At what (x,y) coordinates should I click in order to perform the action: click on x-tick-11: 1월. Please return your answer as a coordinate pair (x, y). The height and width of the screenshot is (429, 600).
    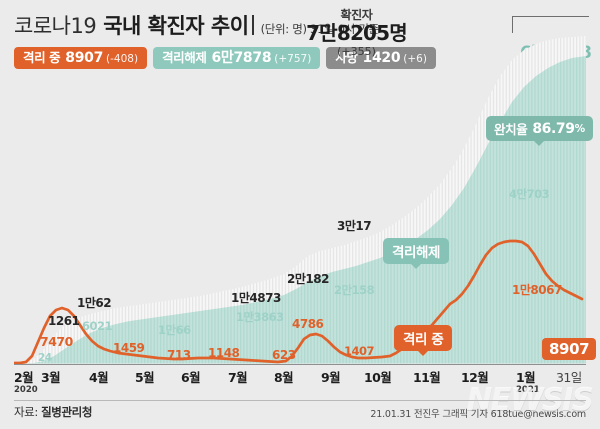
    Looking at the image, I should click on (526, 377).